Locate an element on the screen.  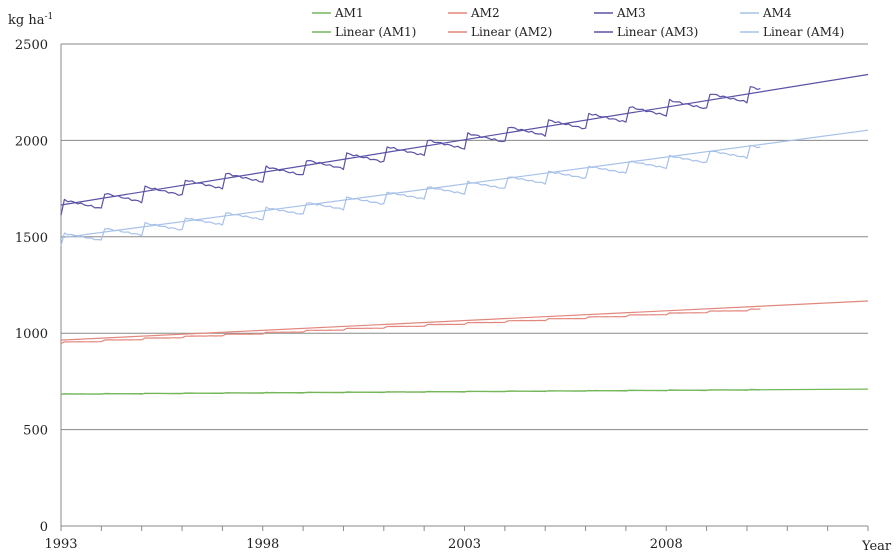
y-tick-label: 2000 is located at coordinates (31, 141).